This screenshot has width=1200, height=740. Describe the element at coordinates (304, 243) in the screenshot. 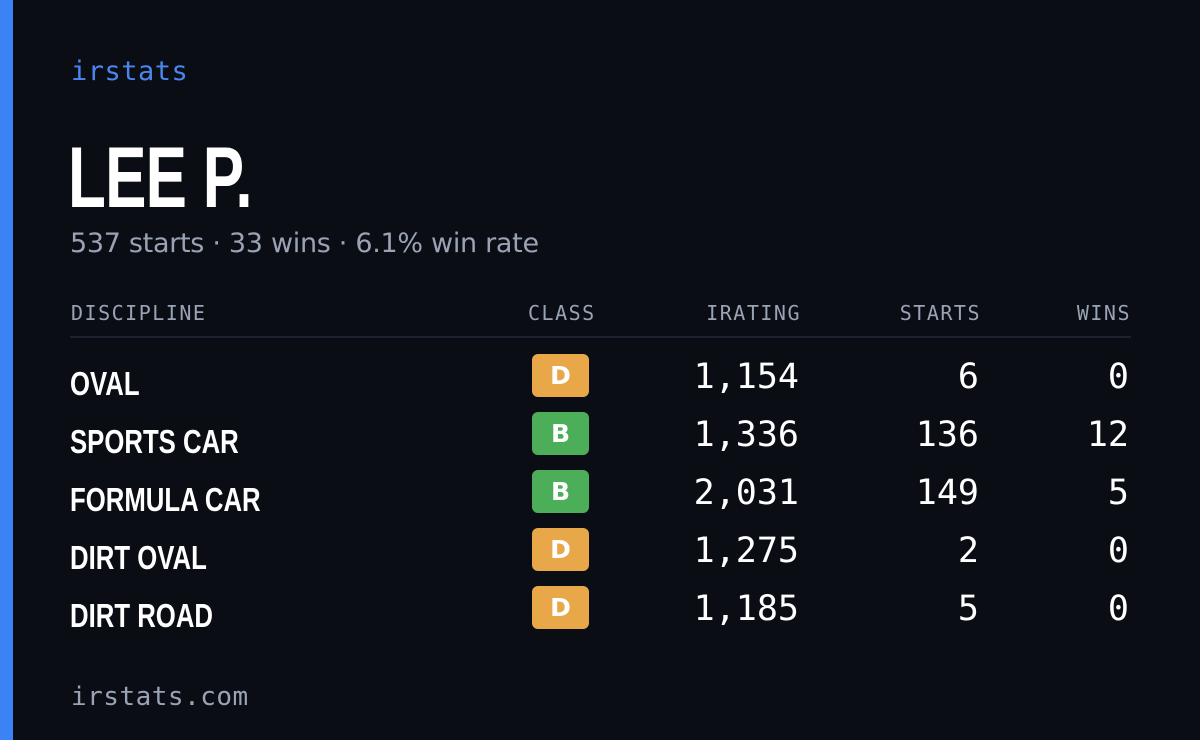

I see `player-summary: 537 starts · 33 wins · 6.1% win rate` at that location.